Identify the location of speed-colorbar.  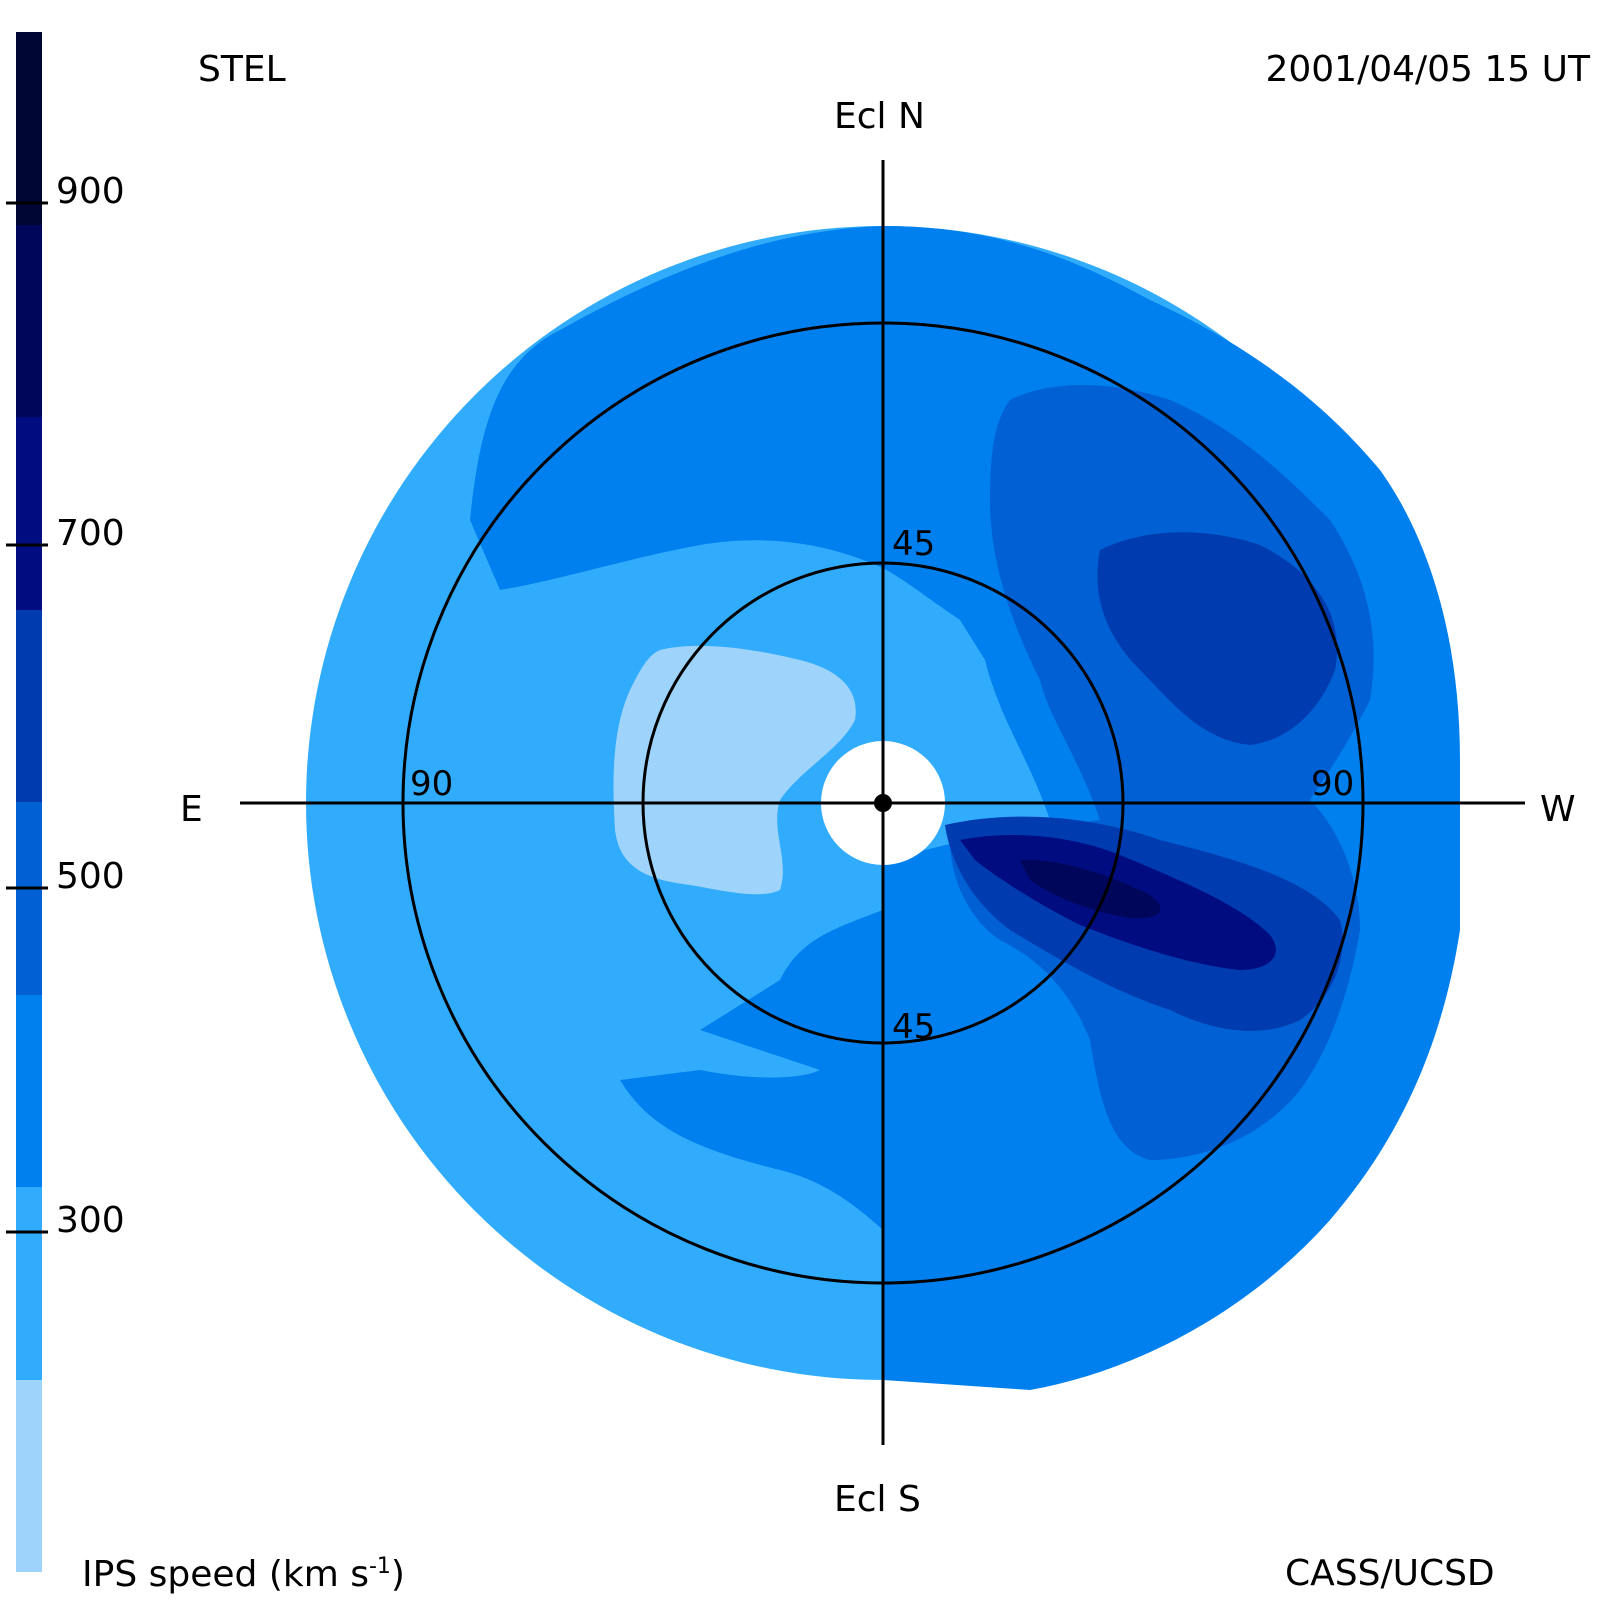
(29, 802).